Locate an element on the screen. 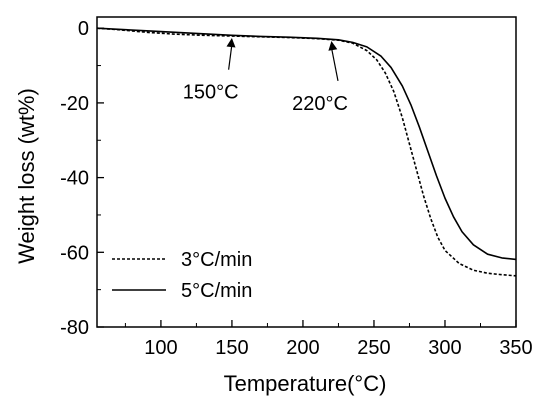 The width and height of the screenshot is (550, 405). x-axis-title: Temperature(°C) is located at coordinates (305, 383).